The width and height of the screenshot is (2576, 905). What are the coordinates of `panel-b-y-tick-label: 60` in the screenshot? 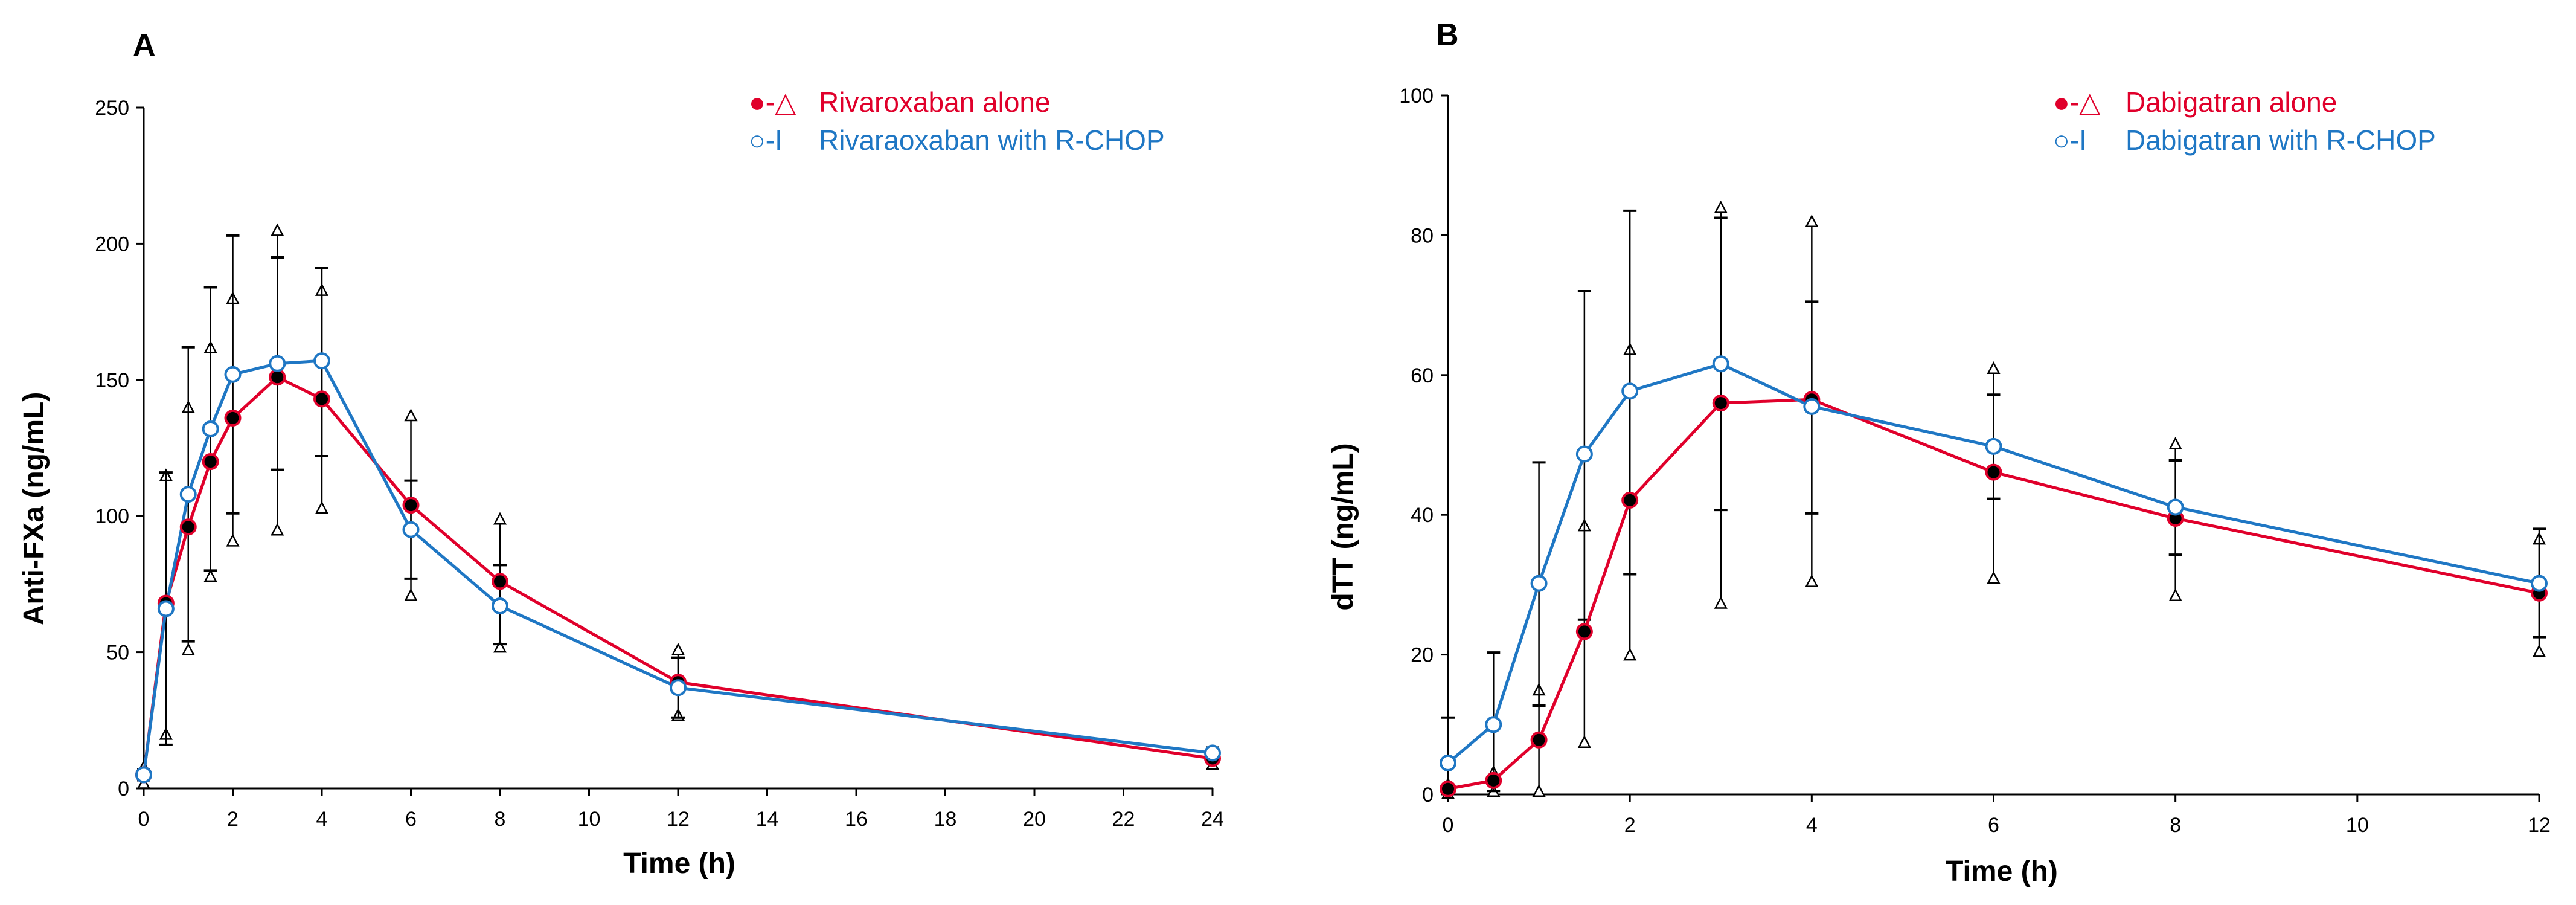 It's located at (1422, 375).